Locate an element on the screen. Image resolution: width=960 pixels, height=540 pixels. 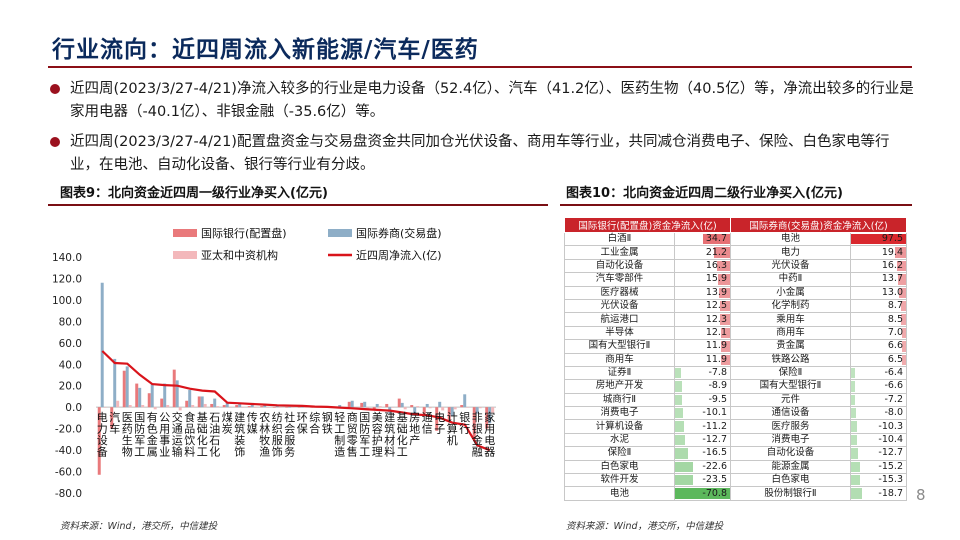
broker-sector-name: 白色家电 is located at coordinates (790, 480).